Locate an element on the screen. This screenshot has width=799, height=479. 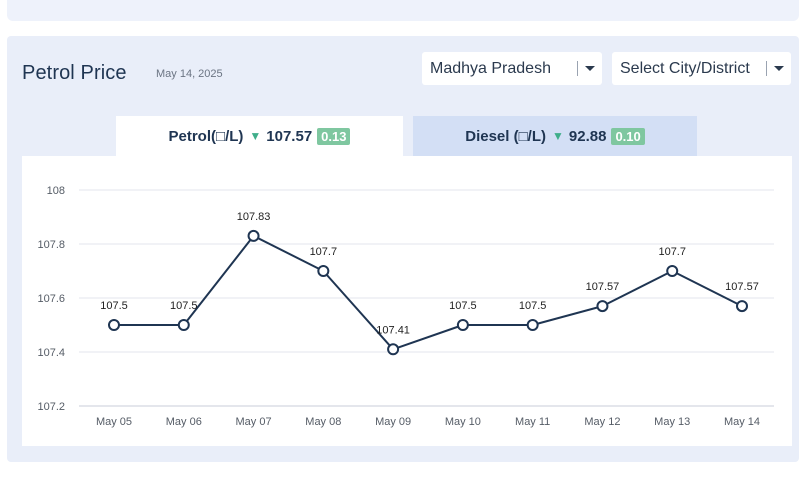
city-select: Select City/District is located at coordinates (701, 68).